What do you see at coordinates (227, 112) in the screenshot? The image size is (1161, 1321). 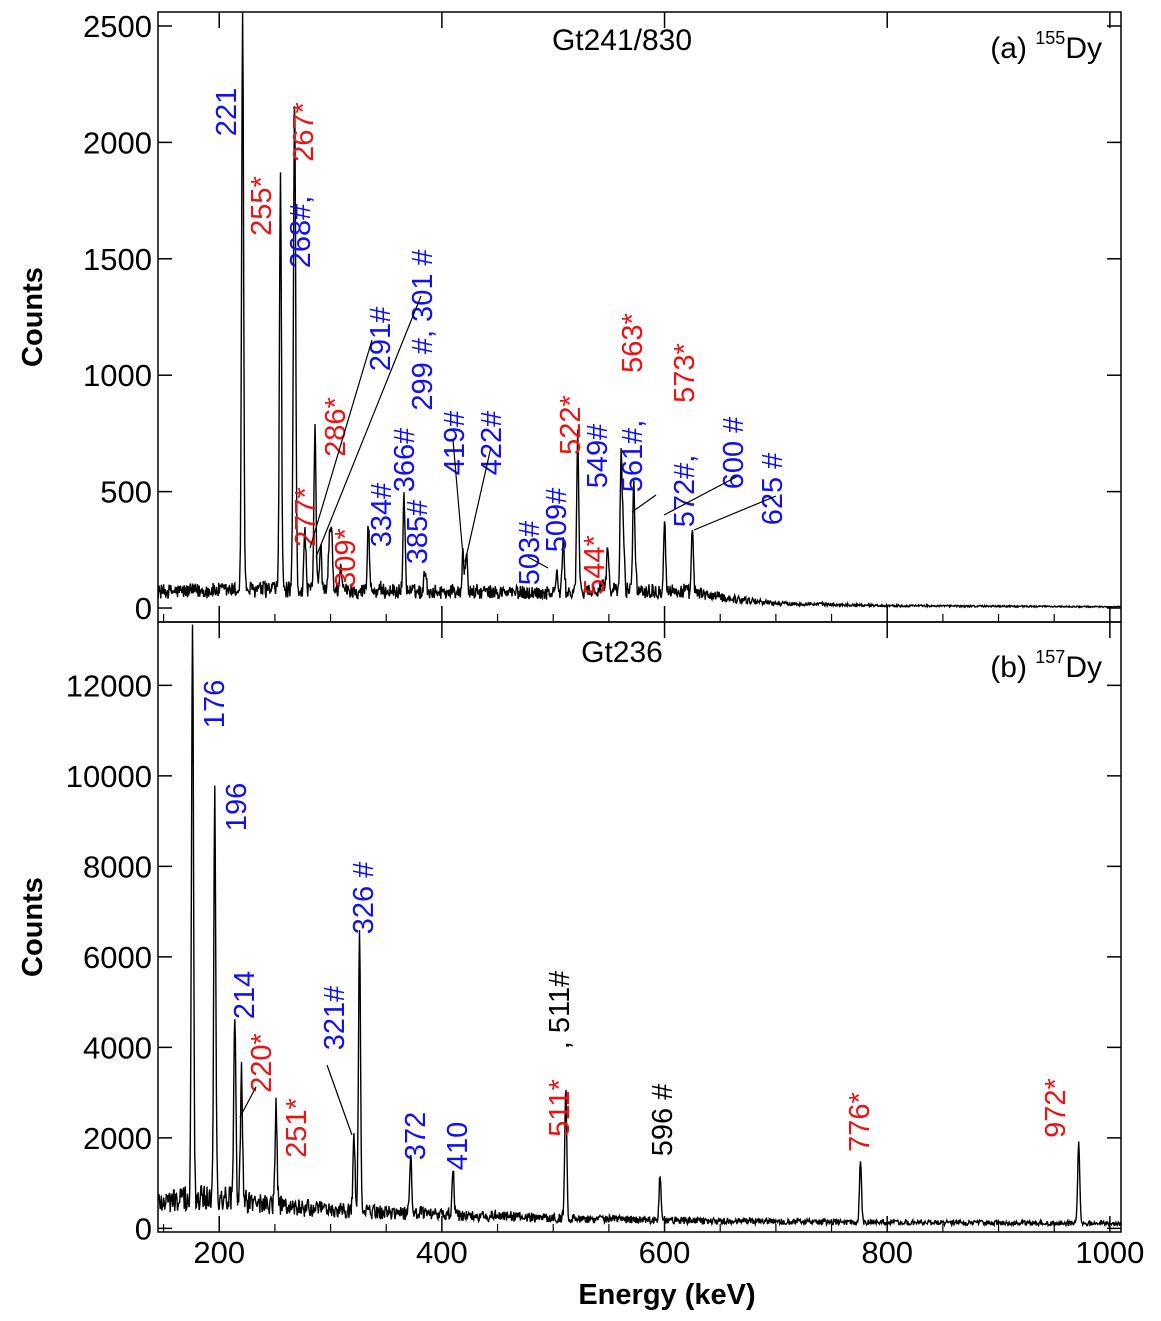 I see `peak-label-a-0: 221` at bounding box center [227, 112].